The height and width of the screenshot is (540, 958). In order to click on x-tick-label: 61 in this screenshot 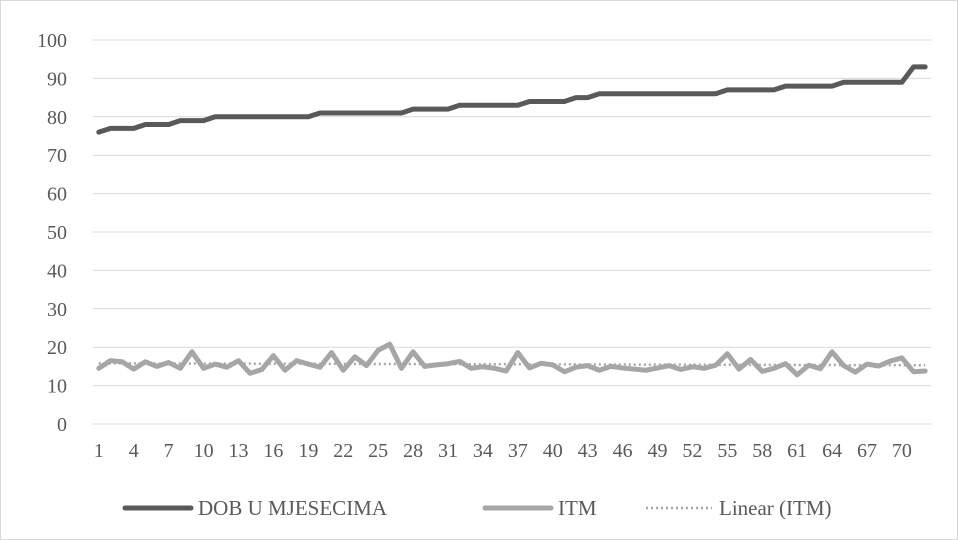, I will do `click(797, 451)`.